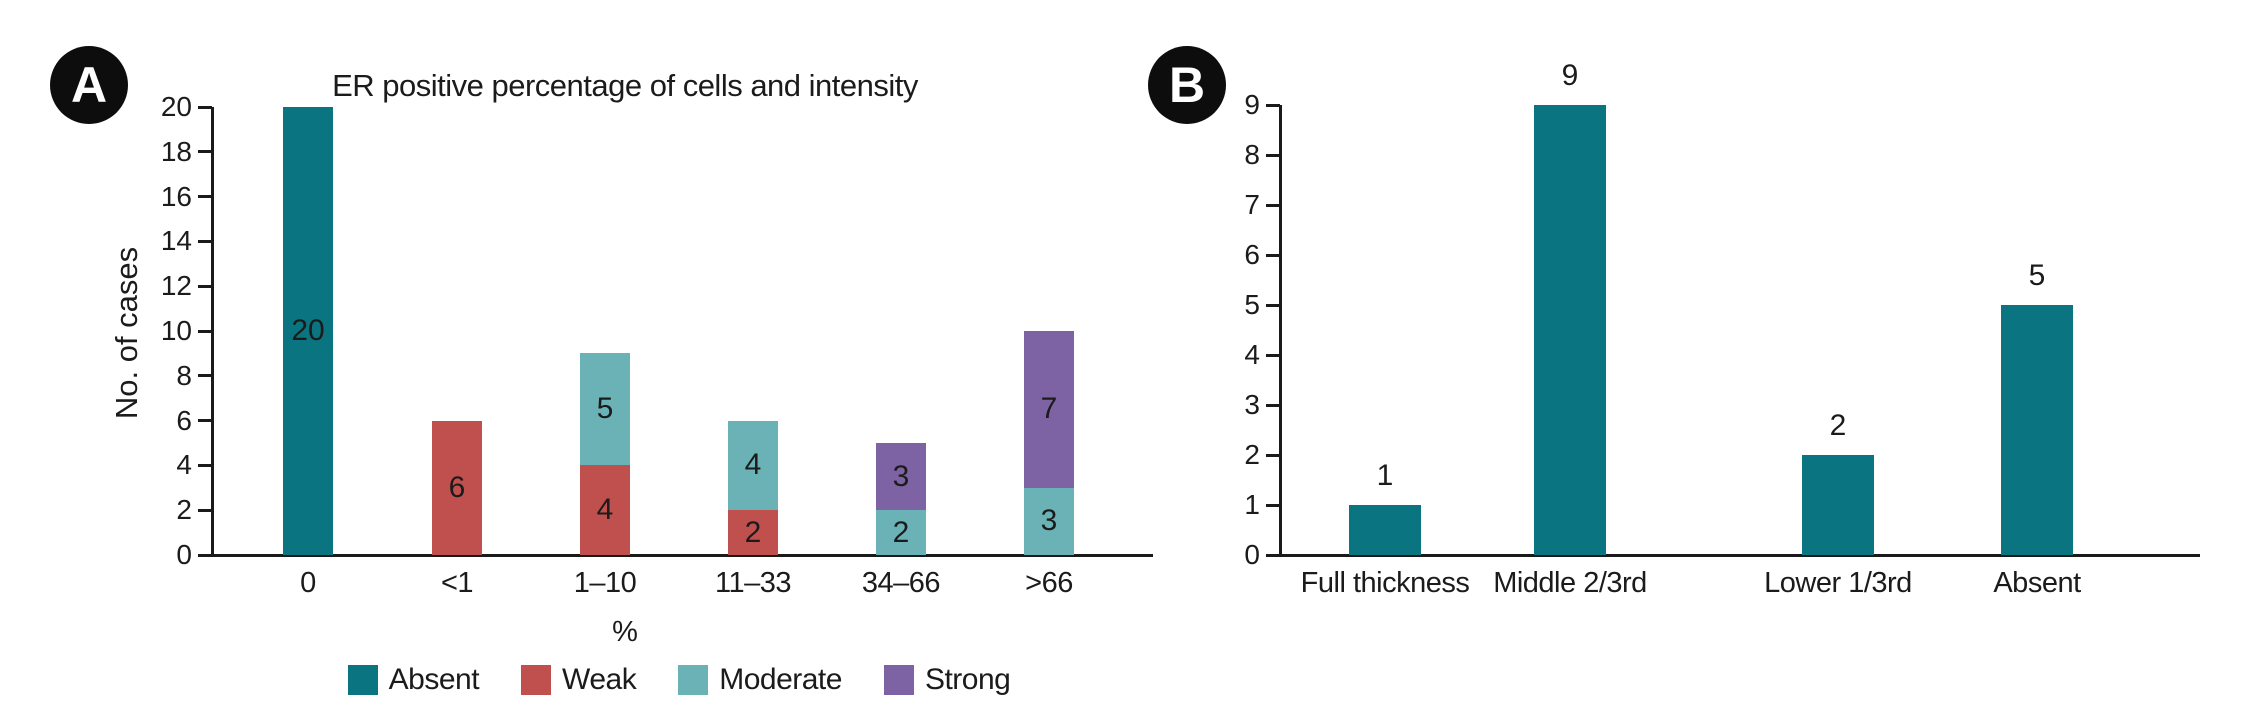 Image resolution: width=2259 pixels, height=723 pixels. What do you see at coordinates (1252, 304) in the screenshot?
I see `y-tick-label-b: 5` at bounding box center [1252, 304].